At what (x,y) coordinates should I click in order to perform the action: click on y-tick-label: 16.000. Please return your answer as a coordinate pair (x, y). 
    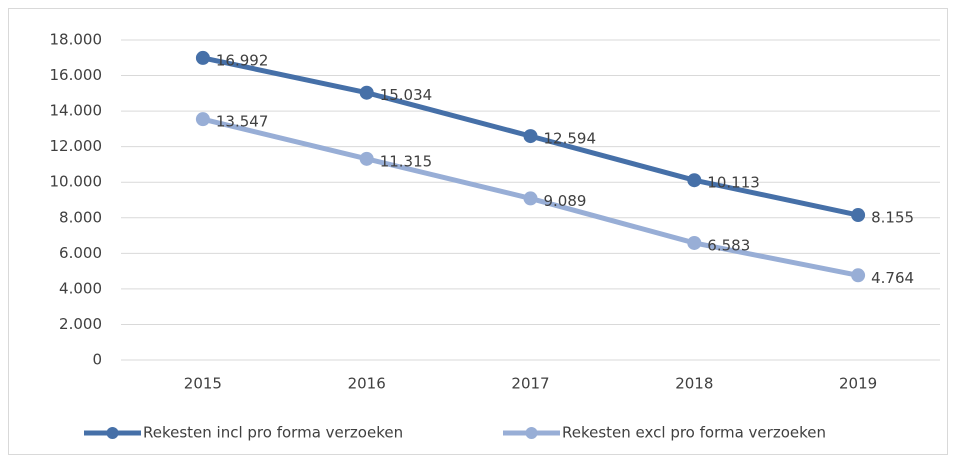
    Looking at the image, I should click on (76, 75).